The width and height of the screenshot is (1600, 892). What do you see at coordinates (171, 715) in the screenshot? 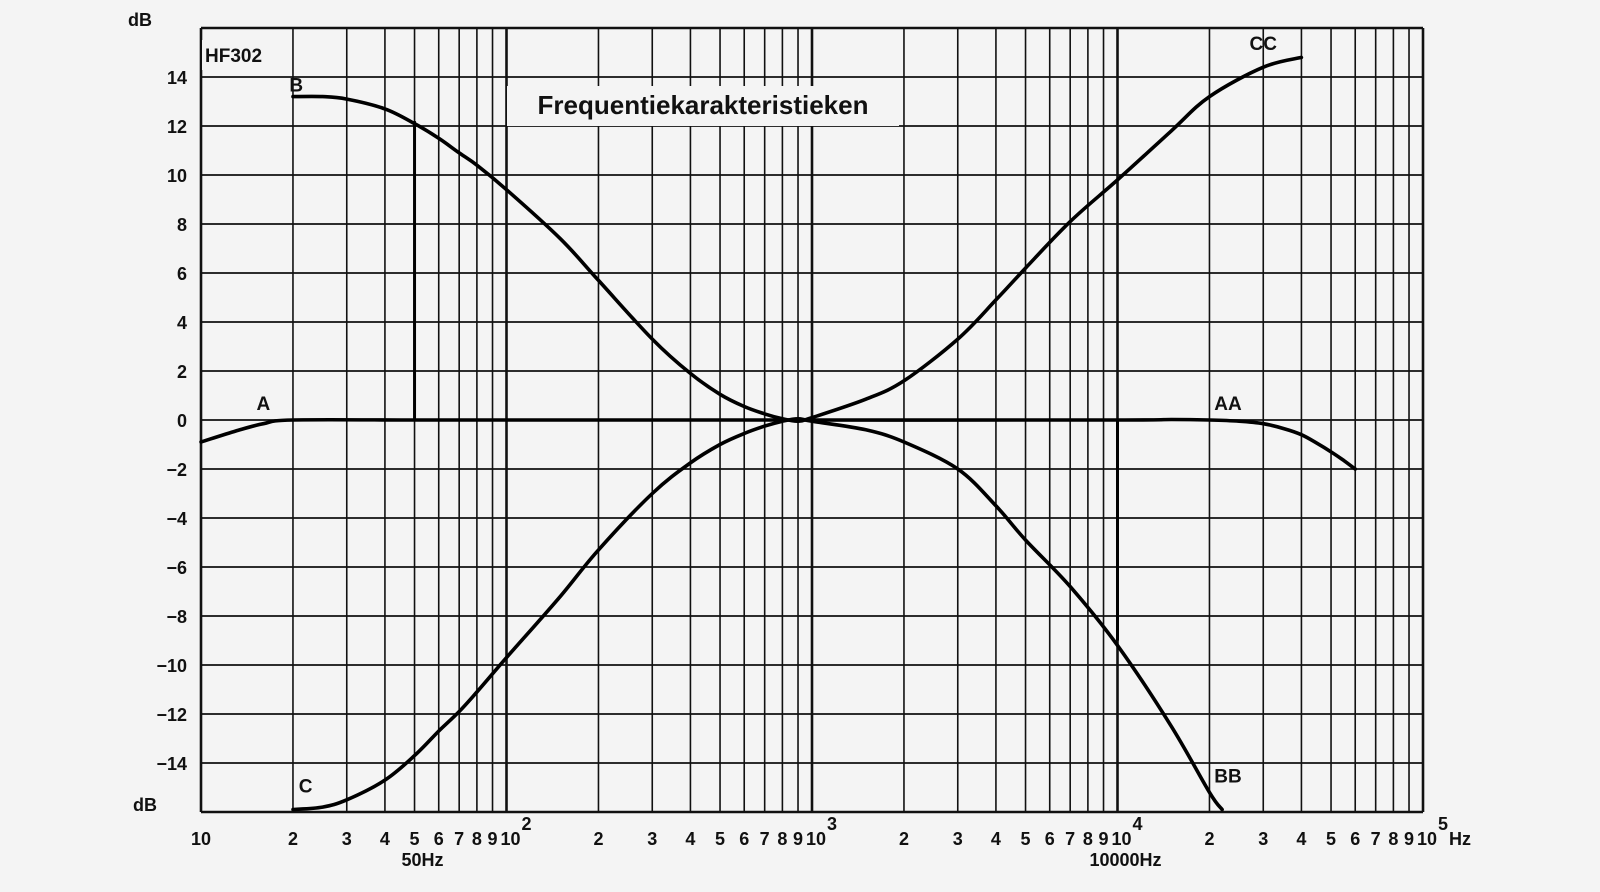
I see `y-tick-label: −12` at bounding box center [171, 715].